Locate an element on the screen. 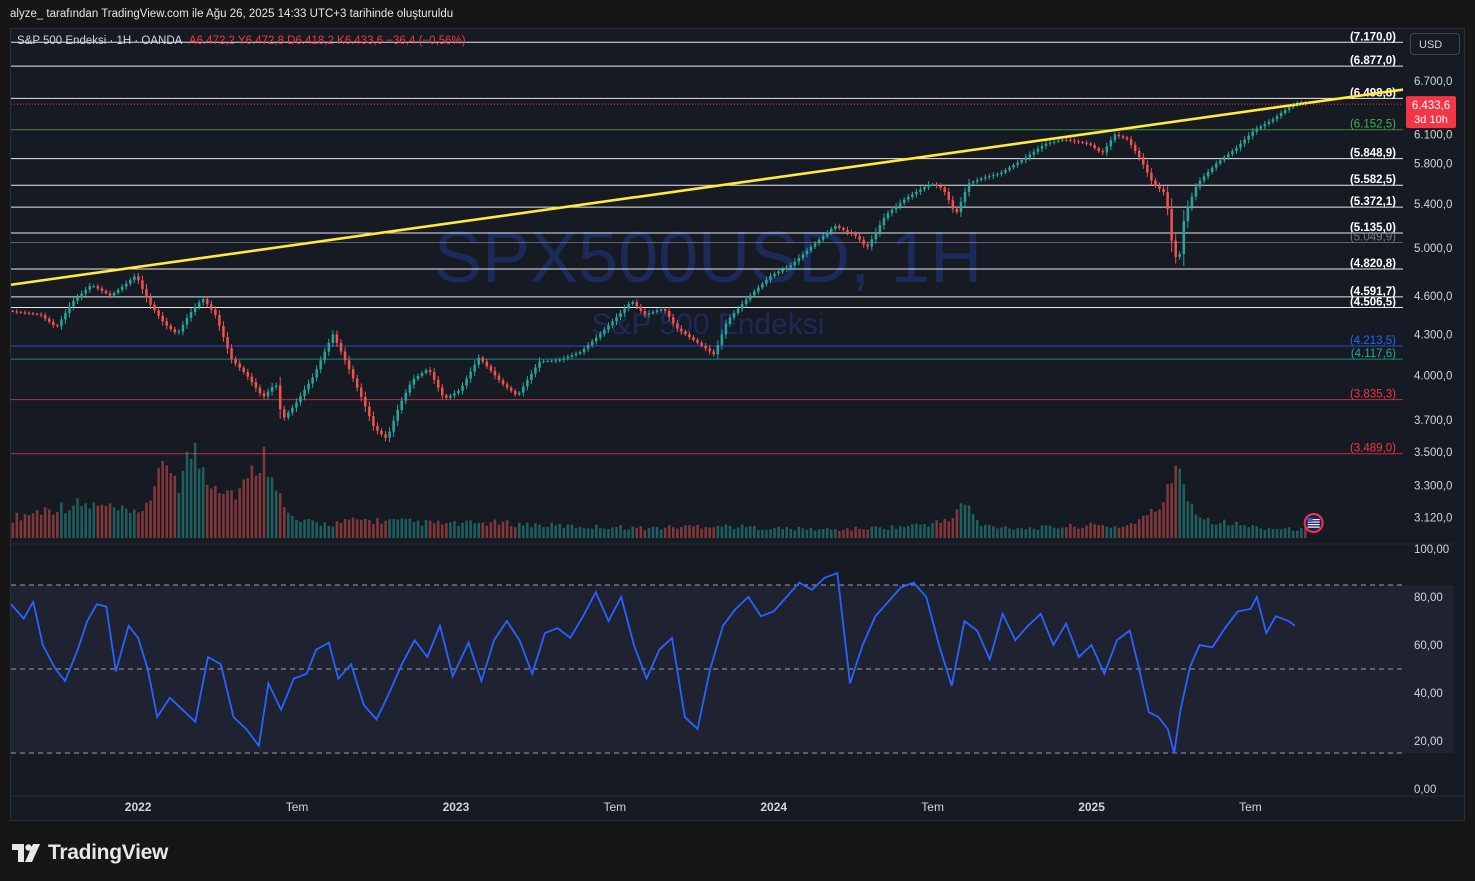  tradingview-brand: TradingView is located at coordinates (90, 853).